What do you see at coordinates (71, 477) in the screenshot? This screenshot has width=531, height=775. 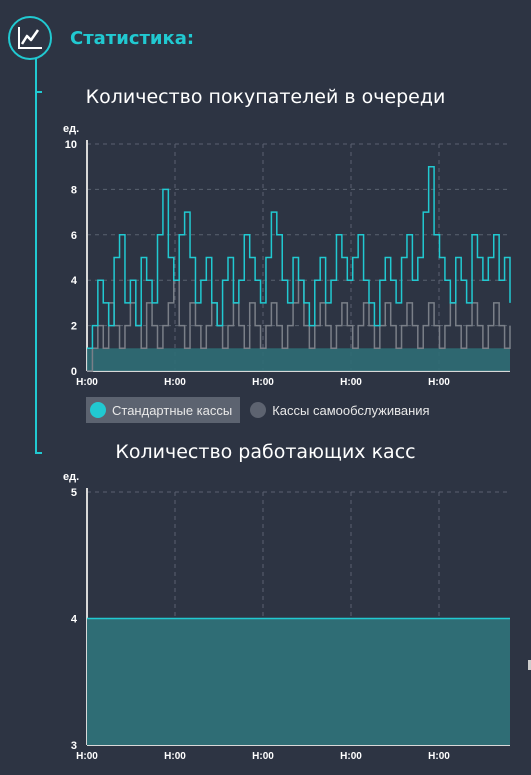 I see `checkouts-y-axis-label: ед.` at bounding box center [71, 477].